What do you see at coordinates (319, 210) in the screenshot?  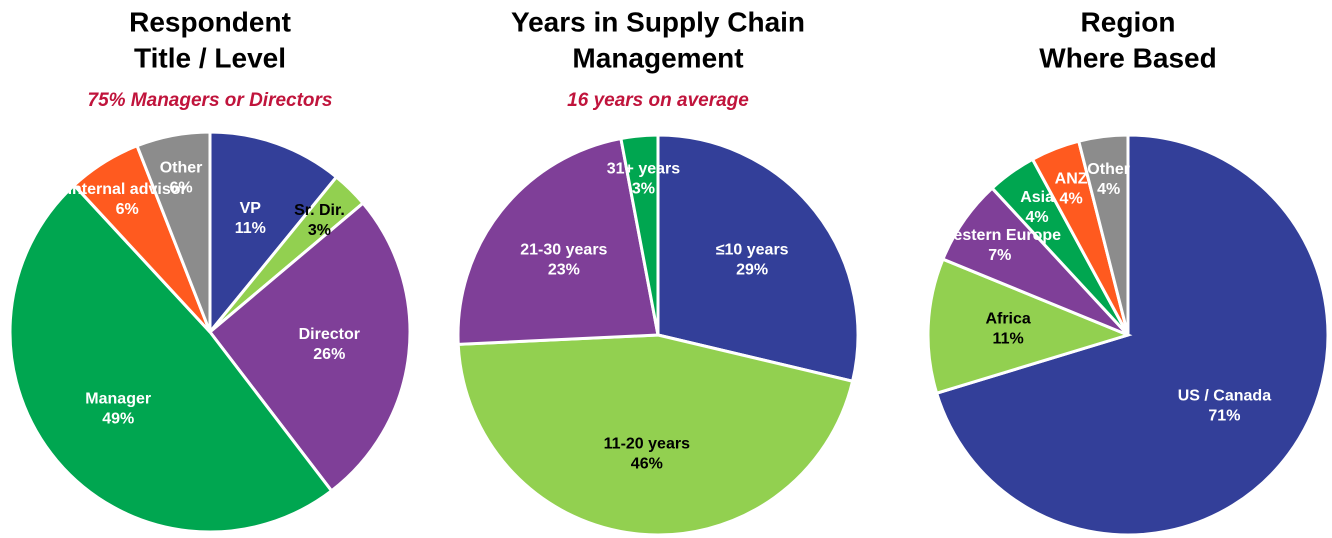 I see `slice-category: Sr. Dir.` at bounding box center [319, 210].